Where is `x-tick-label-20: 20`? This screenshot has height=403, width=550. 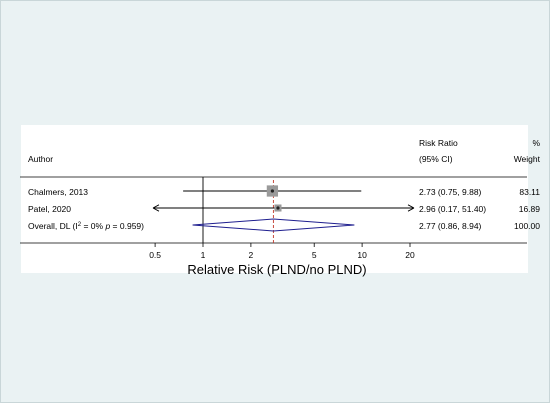
x-tick-label-20: 20 is located at coordinates (410, 255).